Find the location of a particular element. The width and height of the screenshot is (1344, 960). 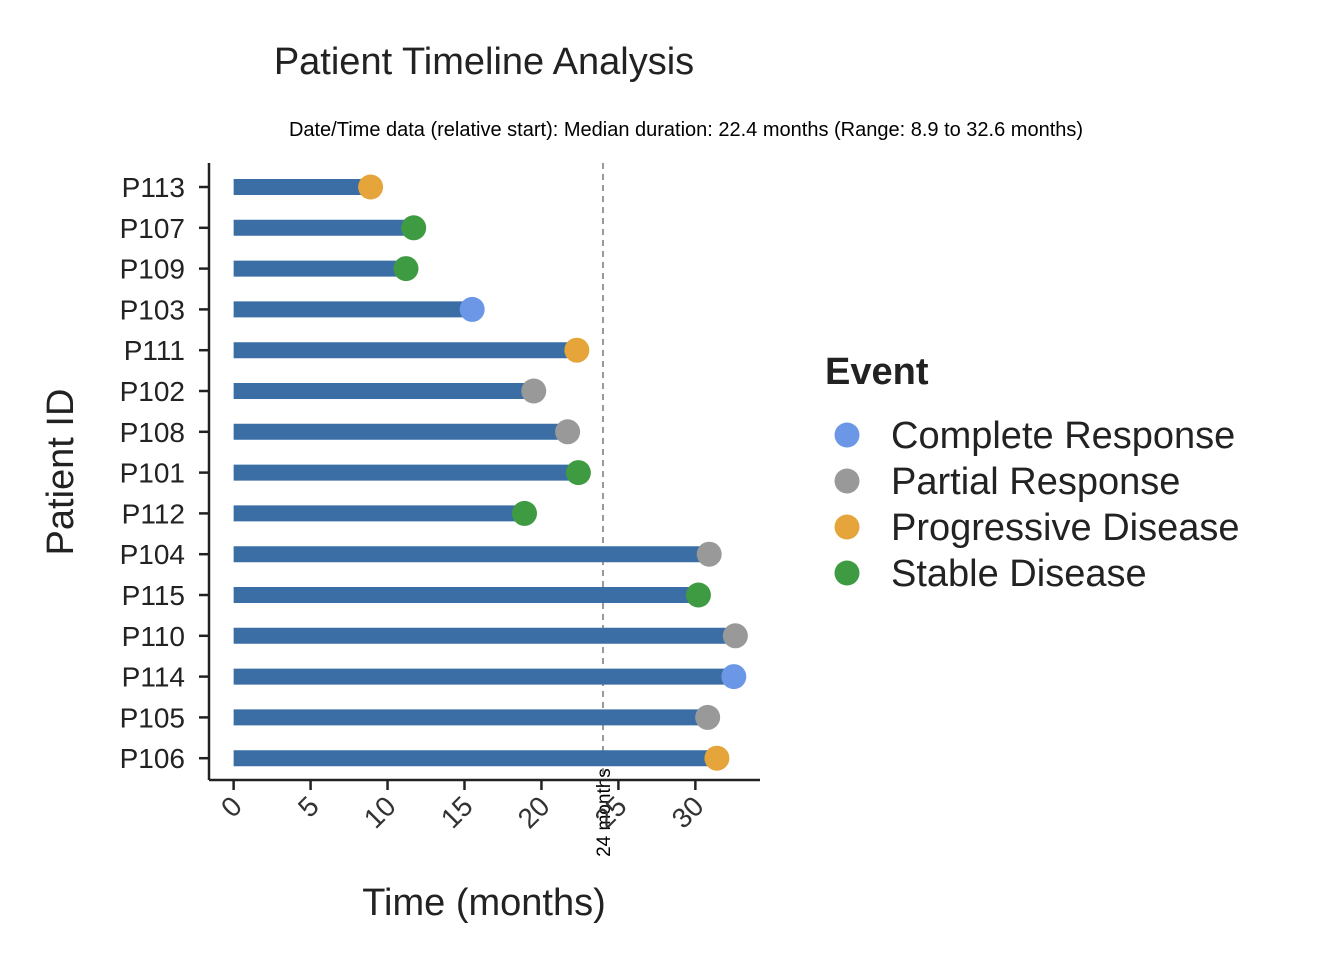

chart-title: Patient Timeline Analysis is located at coordinates (484, 62).